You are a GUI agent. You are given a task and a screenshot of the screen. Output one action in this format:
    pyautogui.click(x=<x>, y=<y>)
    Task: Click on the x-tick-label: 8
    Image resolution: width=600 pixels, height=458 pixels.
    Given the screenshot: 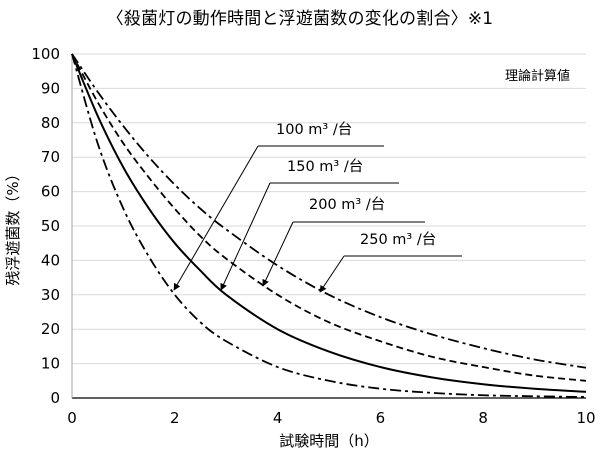 What is the action you would take?
    pyautogui.click(x=483, y=418)
    